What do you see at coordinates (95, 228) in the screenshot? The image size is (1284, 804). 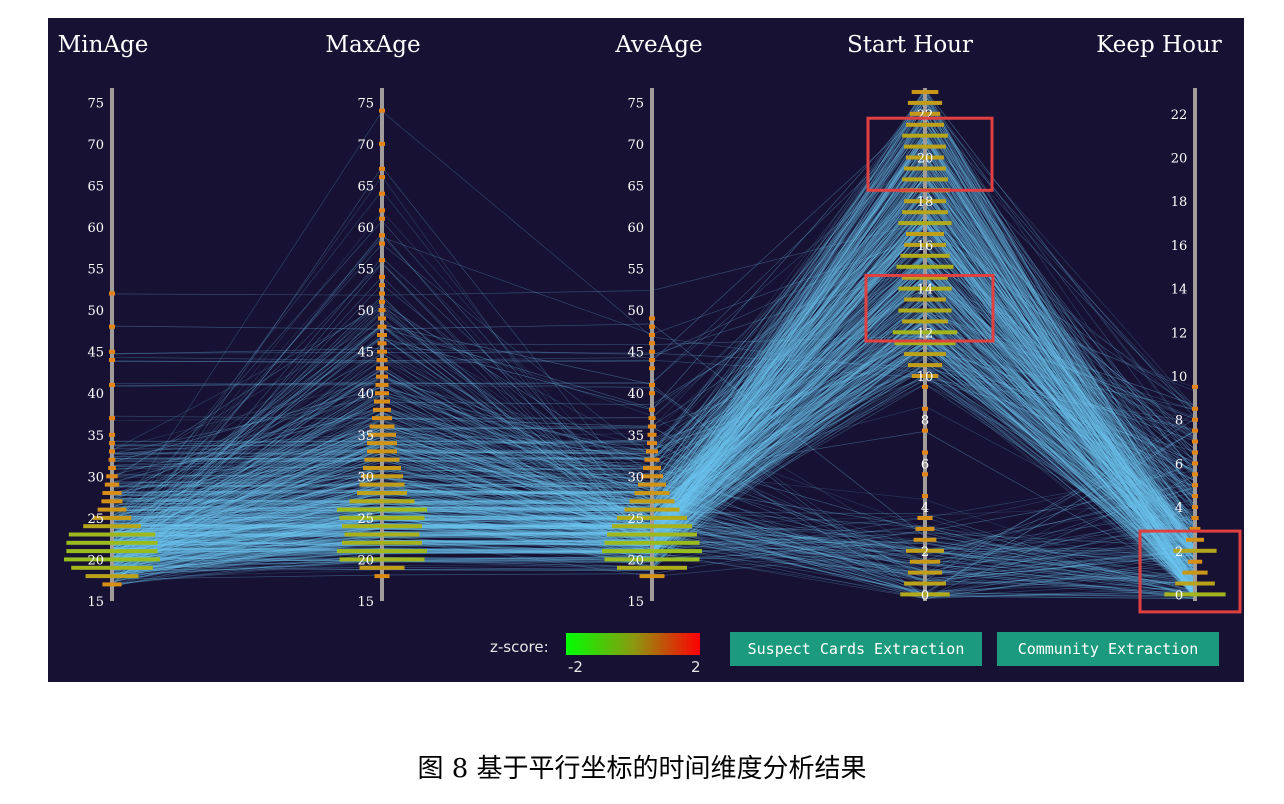 I see `tick-label: 60` at bounding box center [95, 228].